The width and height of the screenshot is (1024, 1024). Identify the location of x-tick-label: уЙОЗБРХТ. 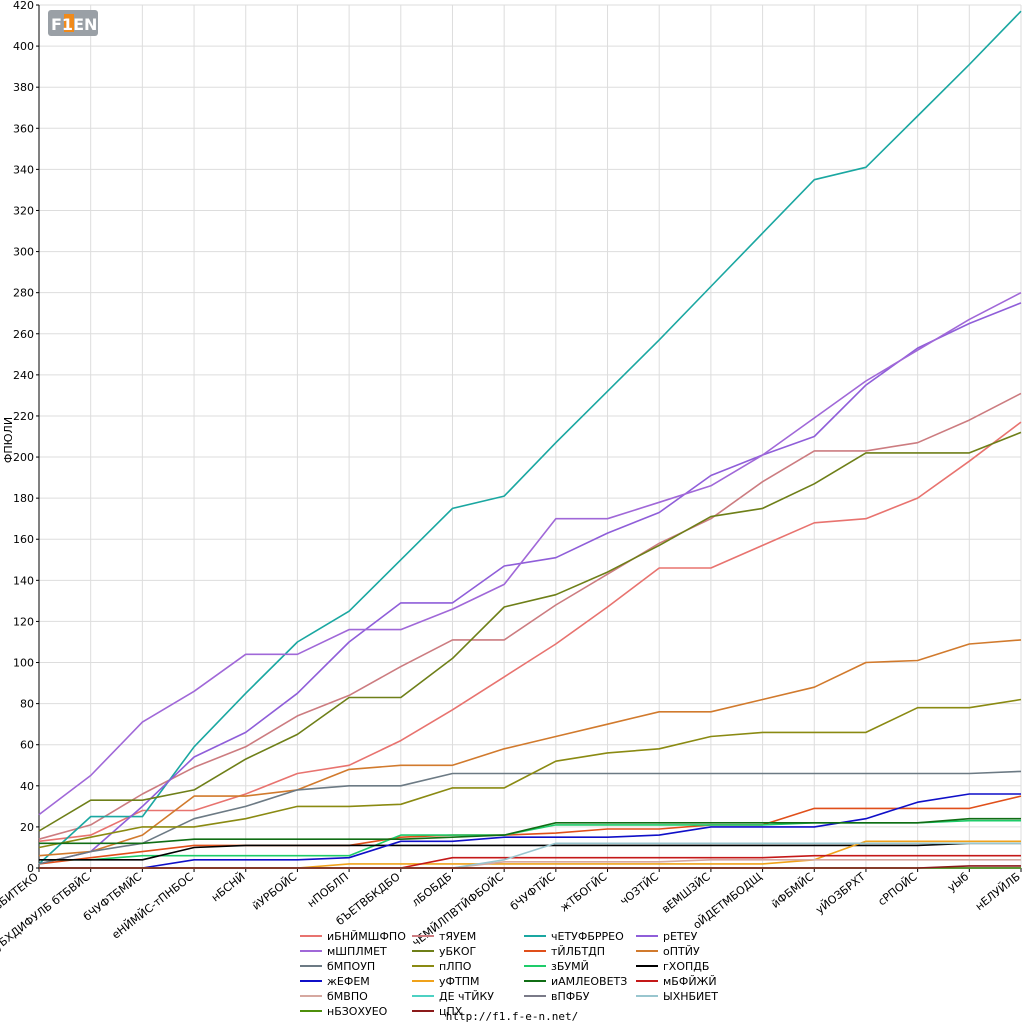
(840, 893).